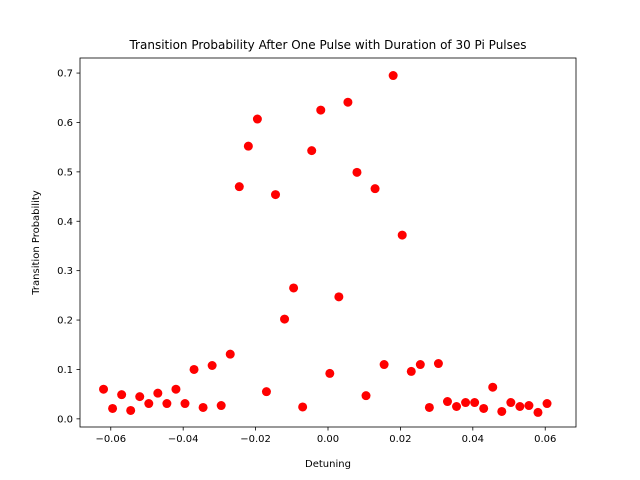 The height and width of the screenshot is (480, 640). What do you see at coordinates (328, 464) in the screenshot?
I see `x-axis-label: Detuning` at bounding box center [328, 464].